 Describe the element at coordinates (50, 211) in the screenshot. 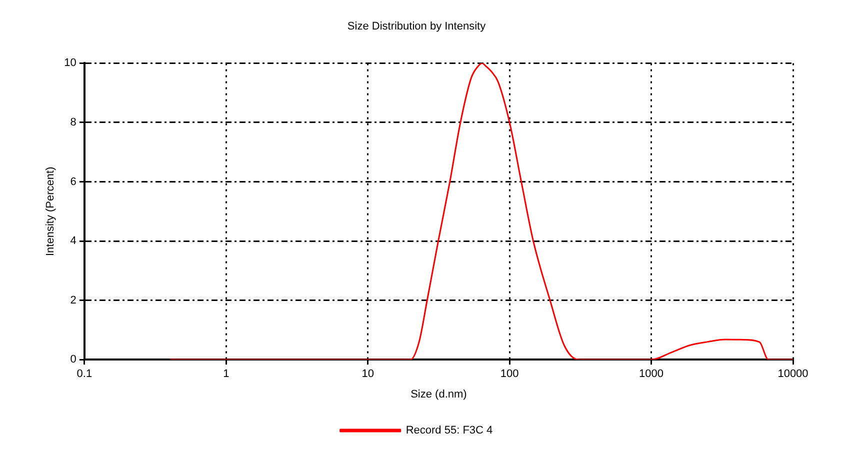

I see `y-axis-title: Intensity (Percent)` at that location.